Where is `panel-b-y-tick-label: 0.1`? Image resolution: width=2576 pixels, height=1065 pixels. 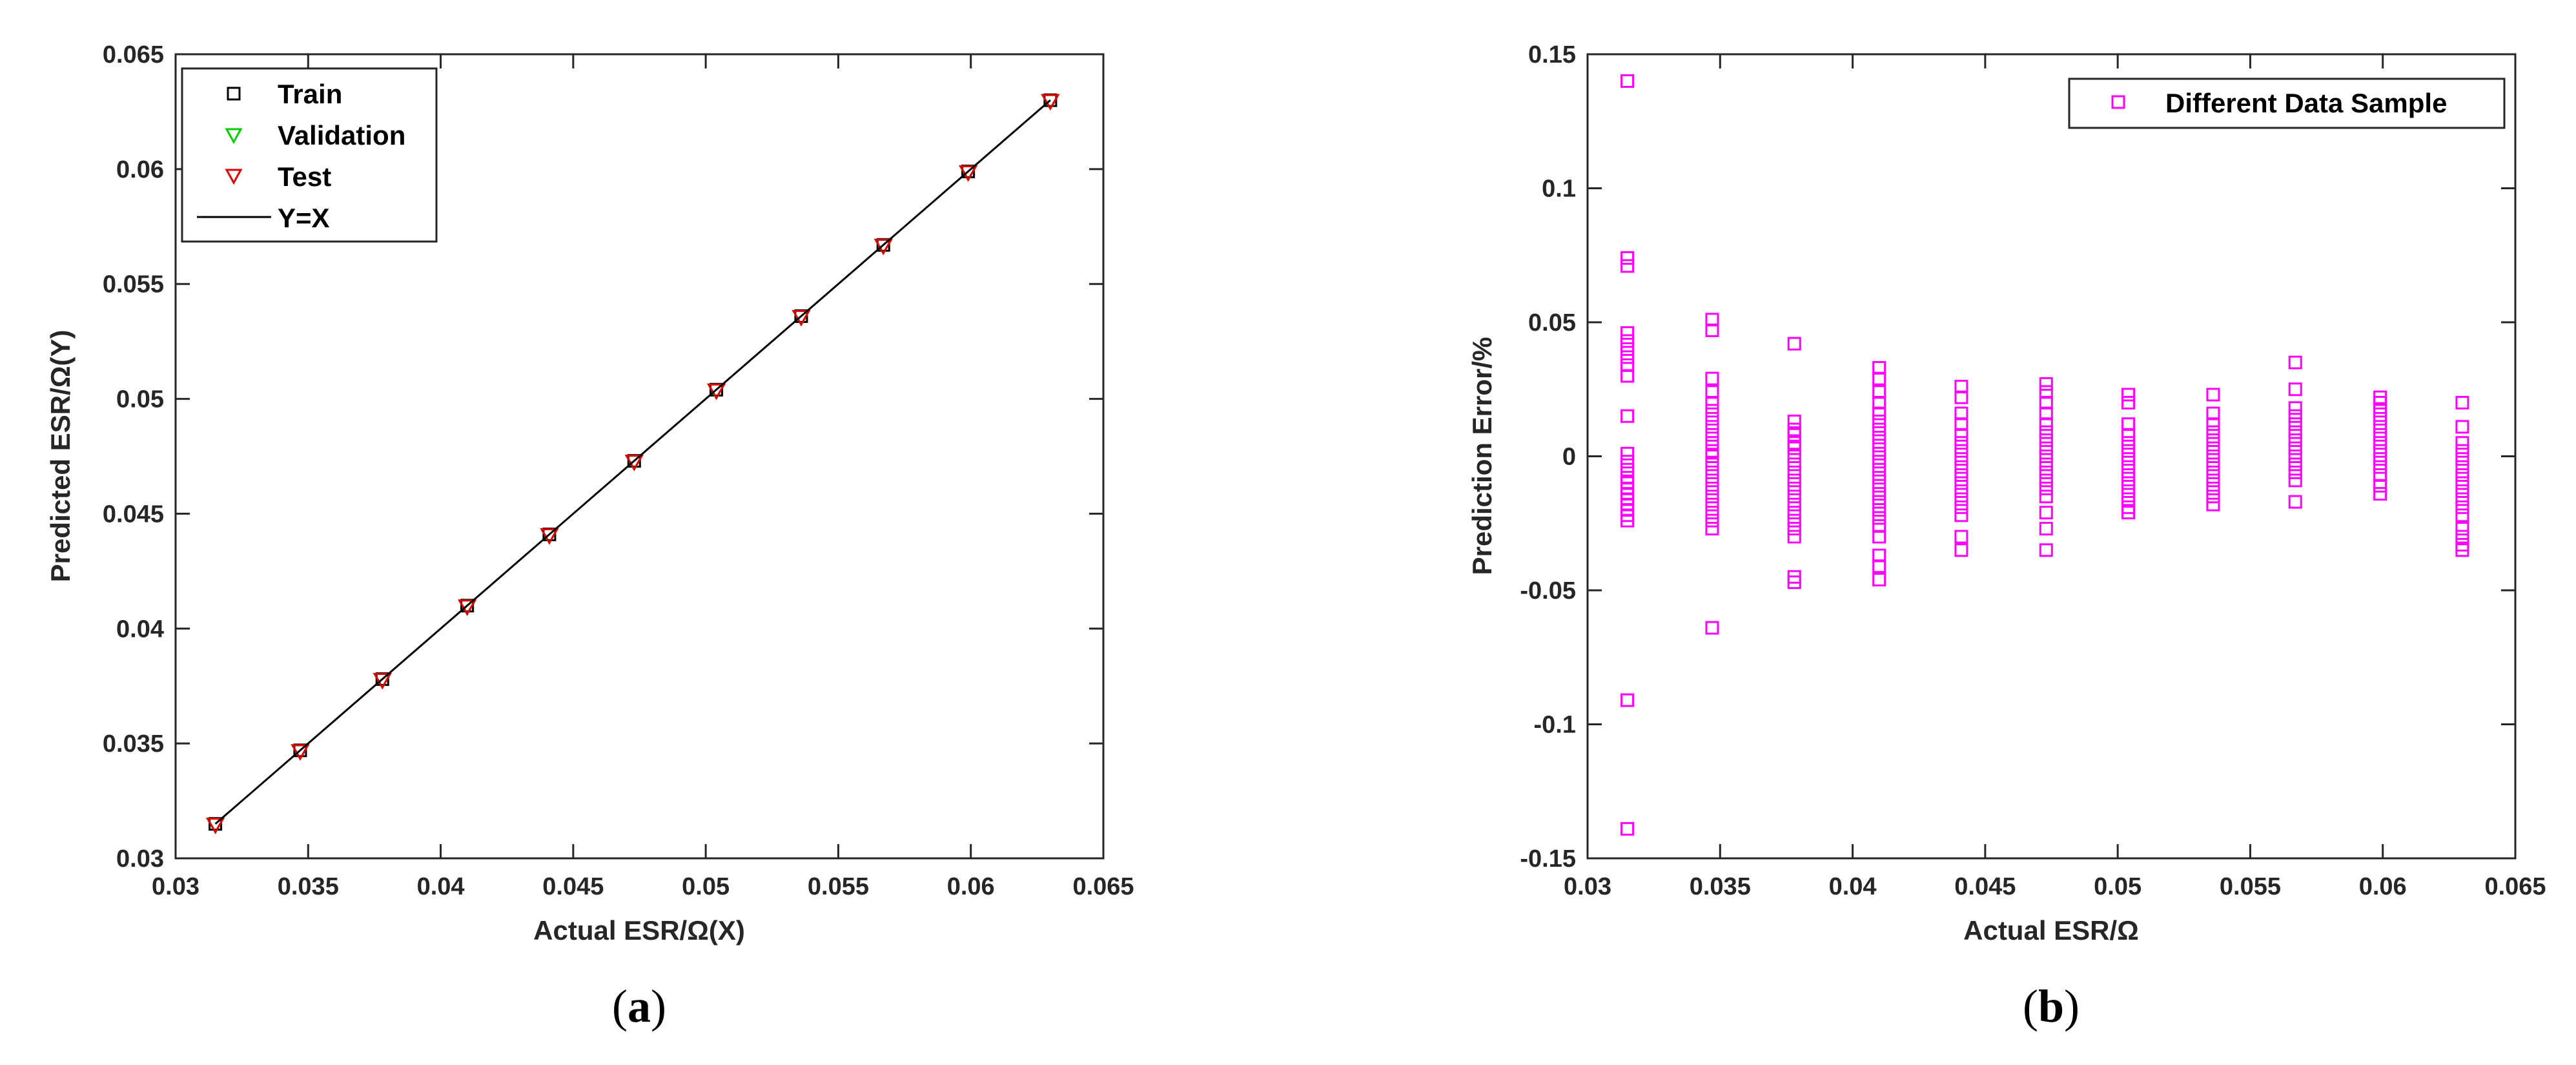 panel-b-y-tick-label: 0.1 is located at coordinates (1559, 189).